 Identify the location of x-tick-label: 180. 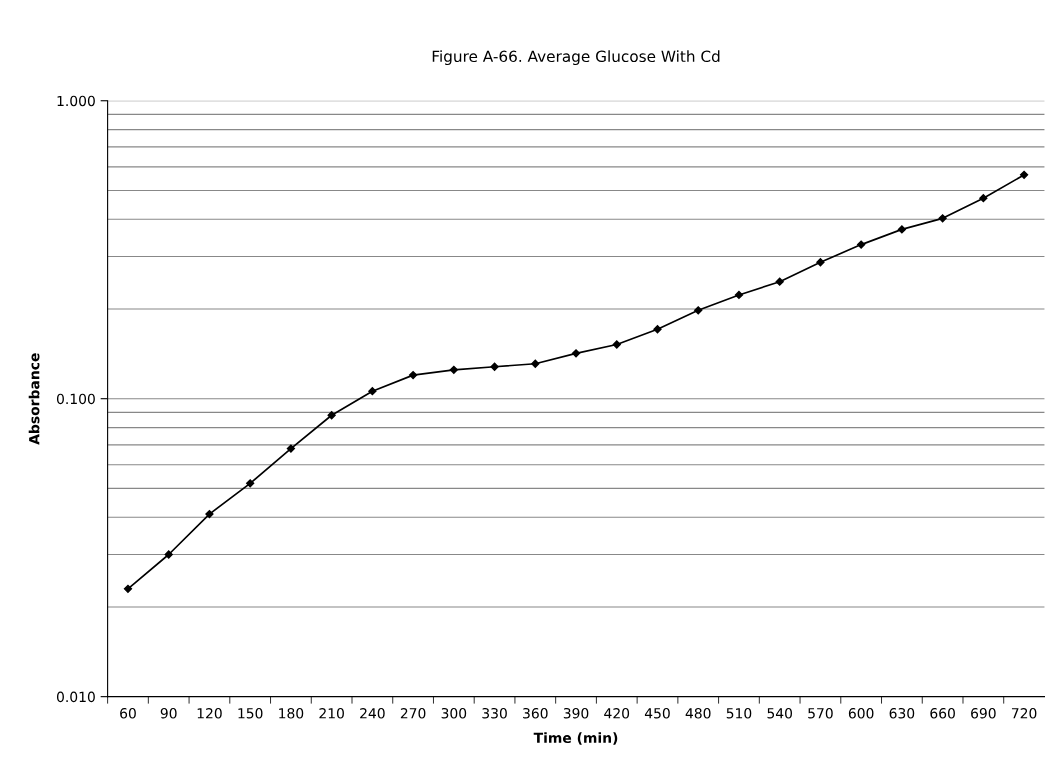
(291, 713).